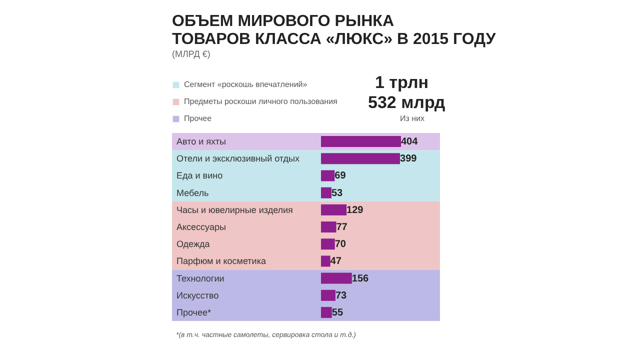 The image size is (630, 355). Describe the element at coordinates (336, 262) in the screenshot. I see `data-label: 47` at that location.